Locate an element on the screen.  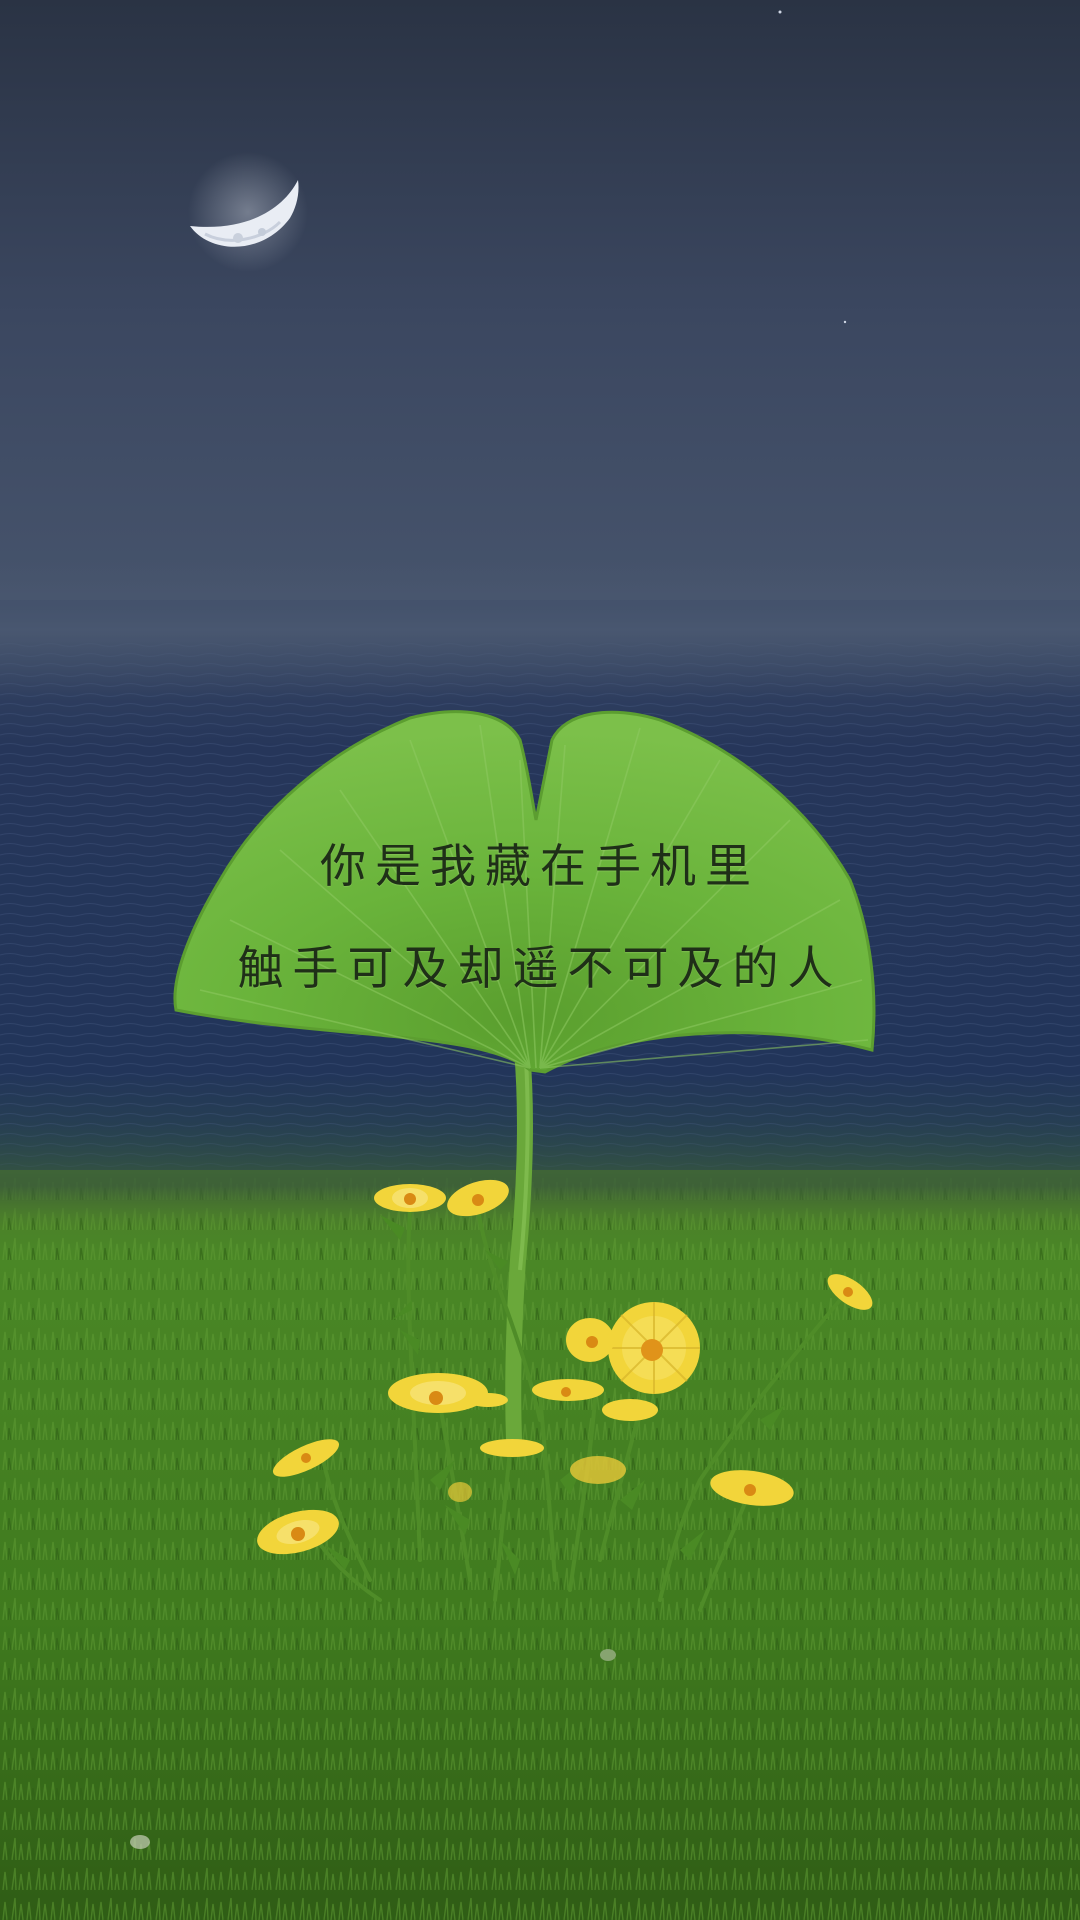
flower-stems is located at coordinates (575, 1410).